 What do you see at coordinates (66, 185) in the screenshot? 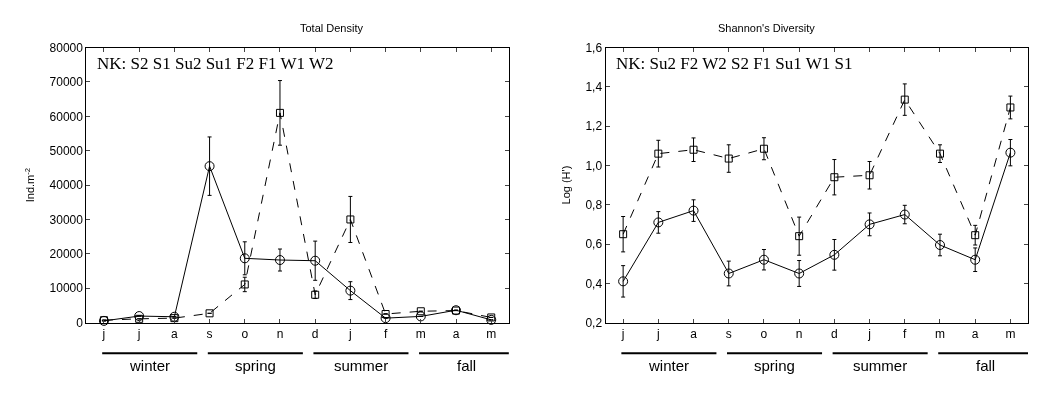
I see `y-tick-label: 40000` at bounding box center [66, 185].